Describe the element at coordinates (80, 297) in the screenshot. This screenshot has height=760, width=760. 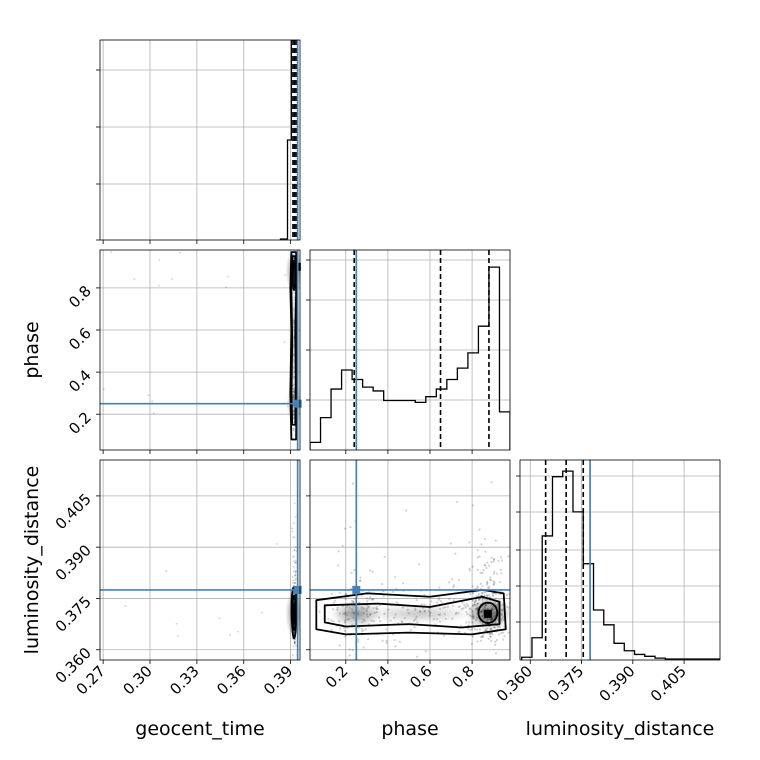
I see `phase-axis-ytick-label: 0.8` at that location.